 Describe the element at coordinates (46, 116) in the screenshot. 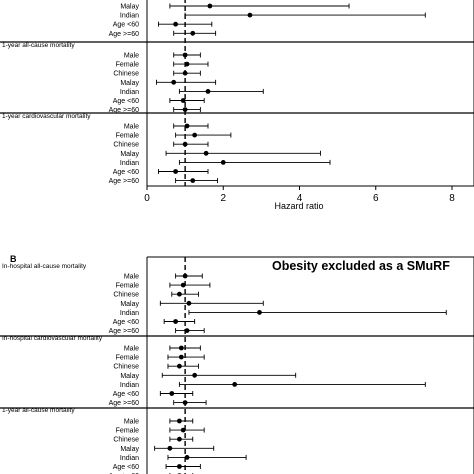

I see `group-title: 1-year cardiovascular mortality` at that location.